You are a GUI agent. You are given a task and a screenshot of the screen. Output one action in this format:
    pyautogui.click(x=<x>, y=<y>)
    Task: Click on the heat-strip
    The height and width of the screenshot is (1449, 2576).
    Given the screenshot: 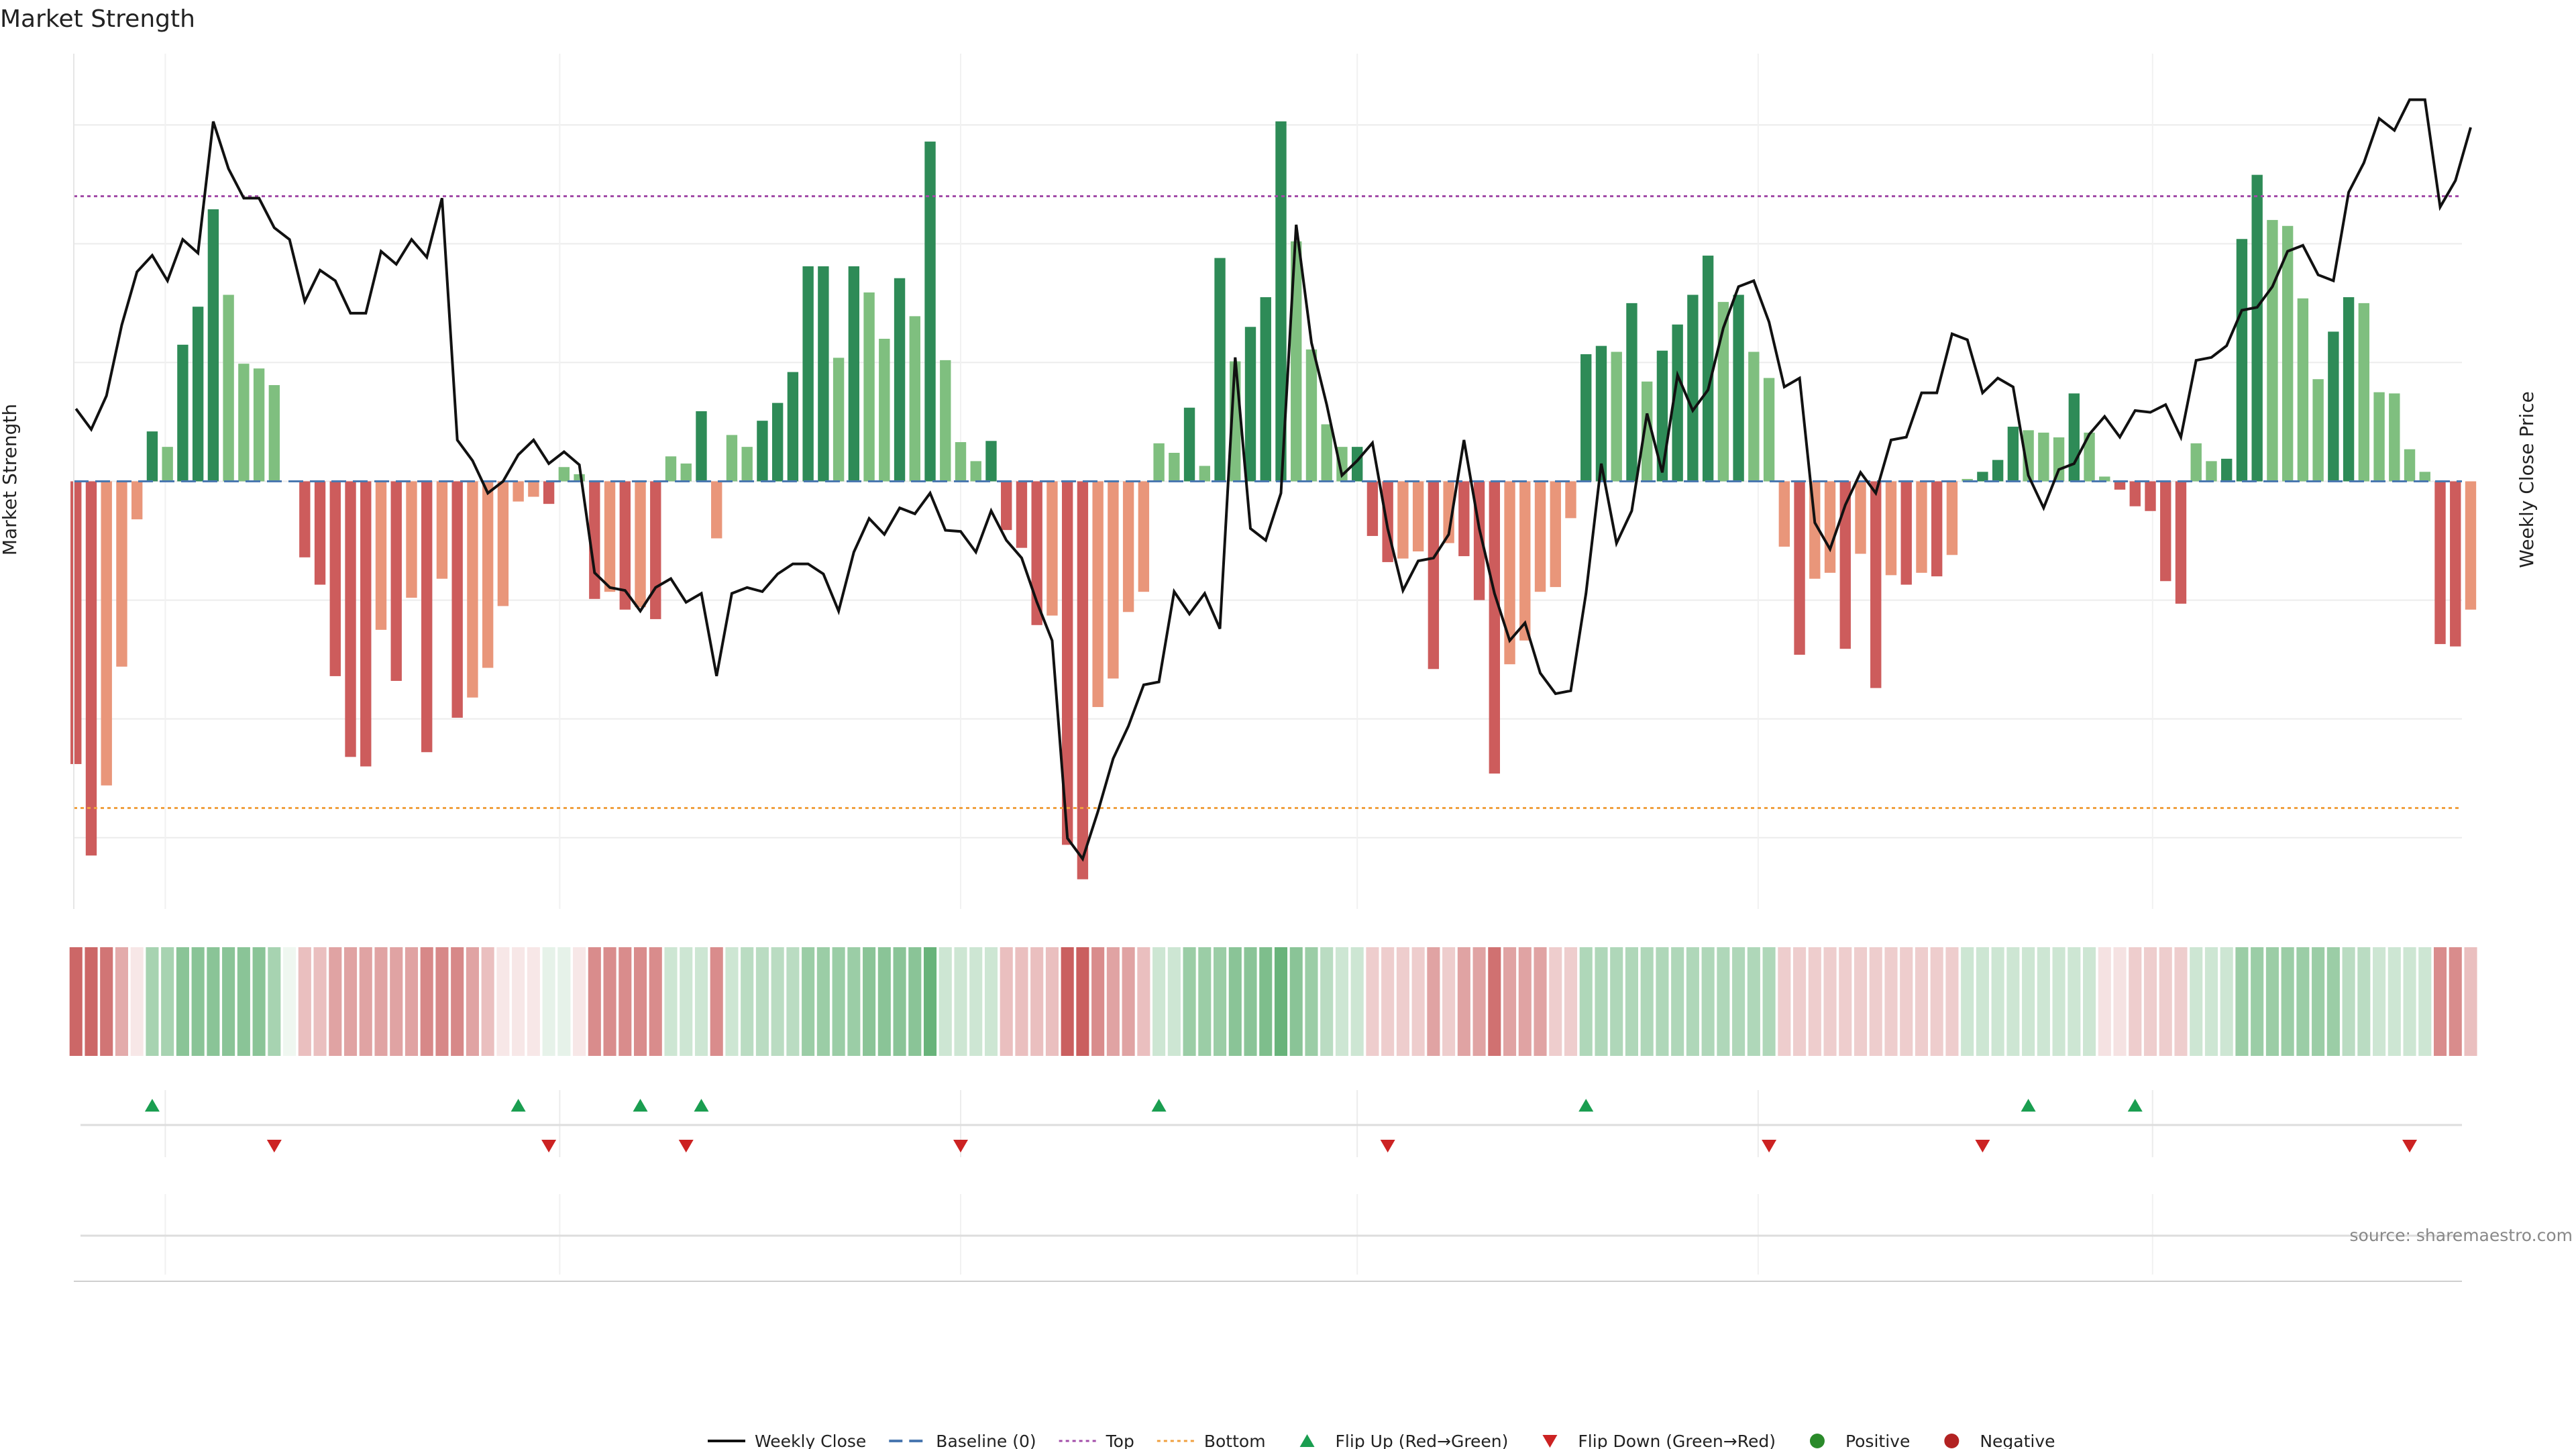 What is the action you would take?
    pyautogui.click(x=1273, y=1001)
    